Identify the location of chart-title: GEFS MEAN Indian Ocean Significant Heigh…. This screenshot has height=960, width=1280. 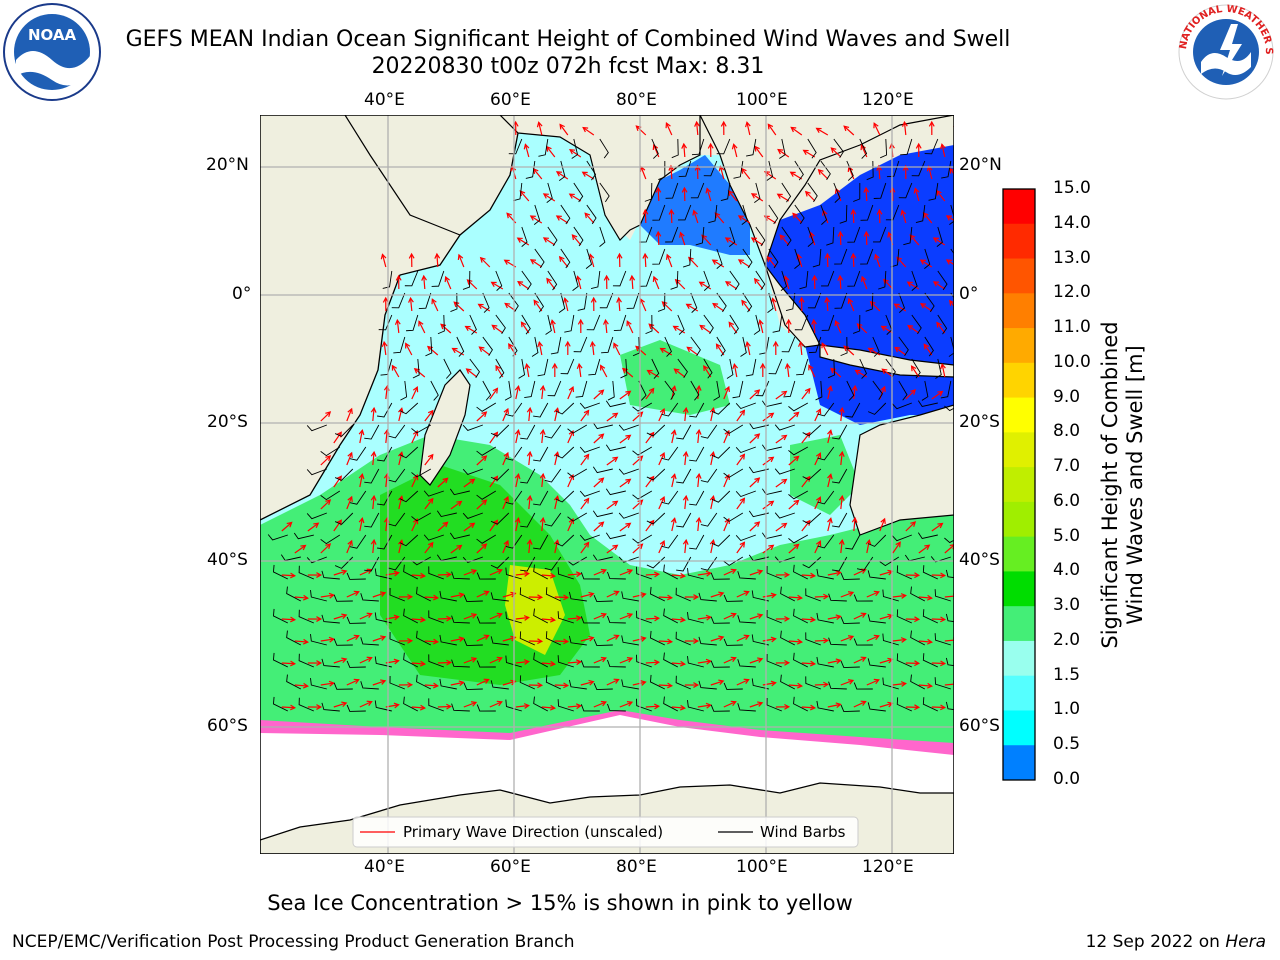
(568, 39).